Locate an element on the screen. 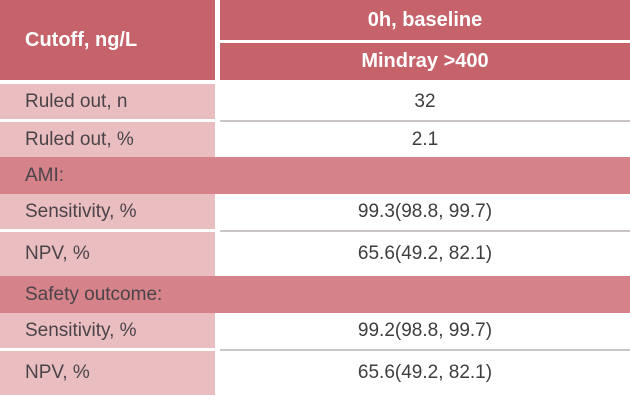 The height and width of the screenshot is (403, 630). table-row: Ruled out, % 2.1 is located at coordinates (315, 139).